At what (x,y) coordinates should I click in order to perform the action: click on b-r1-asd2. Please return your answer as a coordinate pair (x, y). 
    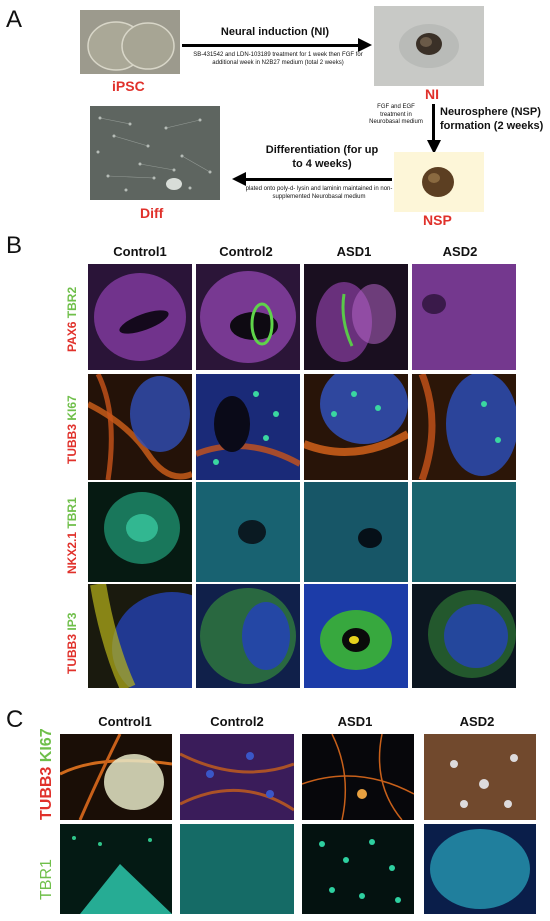
    Looking at the image, I should click on (464, 317).